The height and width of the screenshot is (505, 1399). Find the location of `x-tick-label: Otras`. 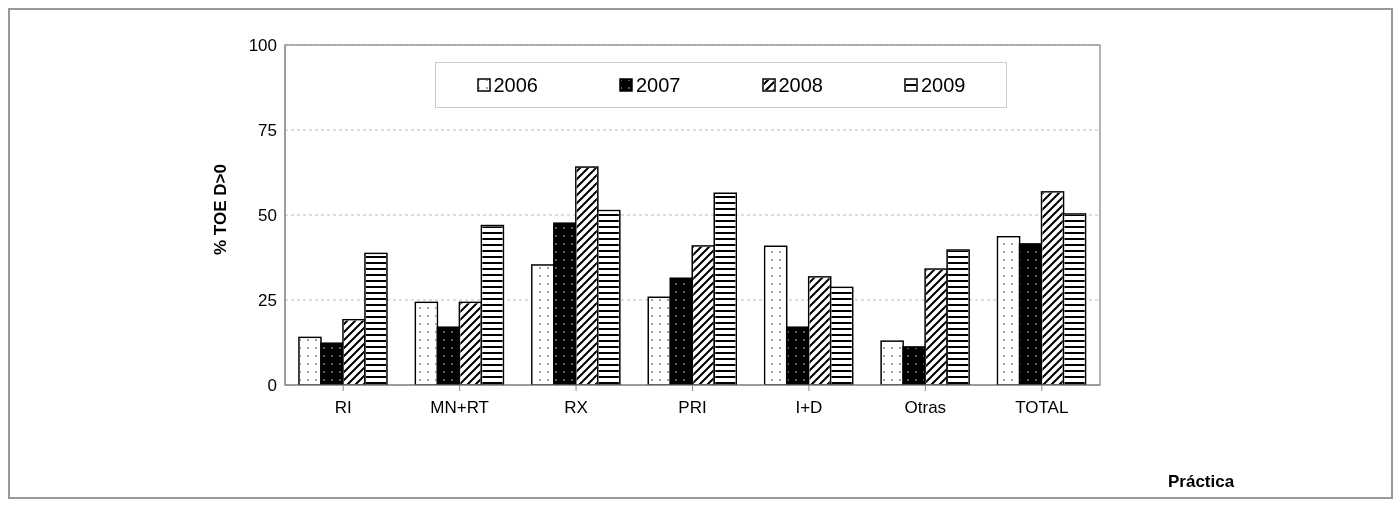

x-tick-label: Otras is located at coordinates (925, 408).